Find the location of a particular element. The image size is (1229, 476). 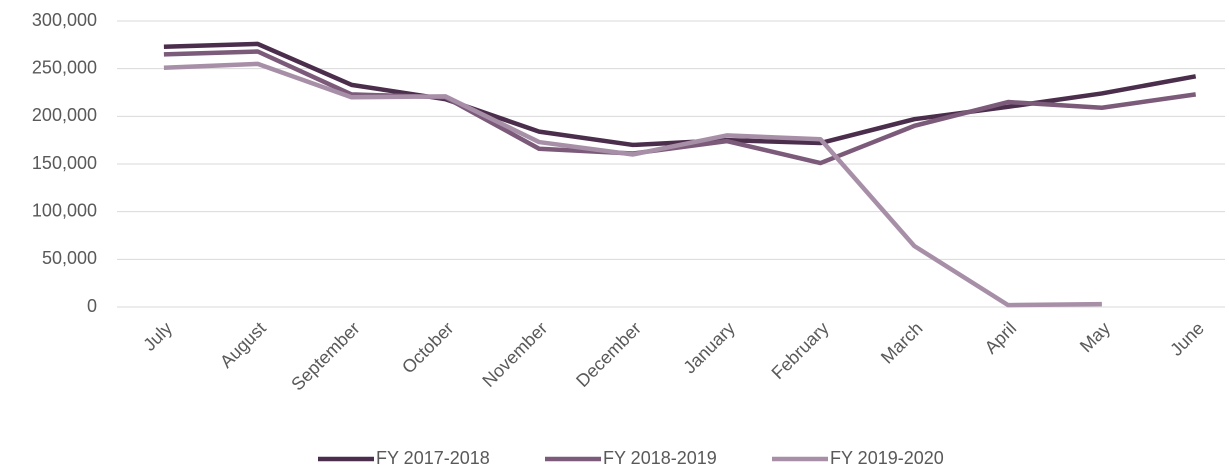

y-tick-label: 200,000 is located at coordinates (64, 115).